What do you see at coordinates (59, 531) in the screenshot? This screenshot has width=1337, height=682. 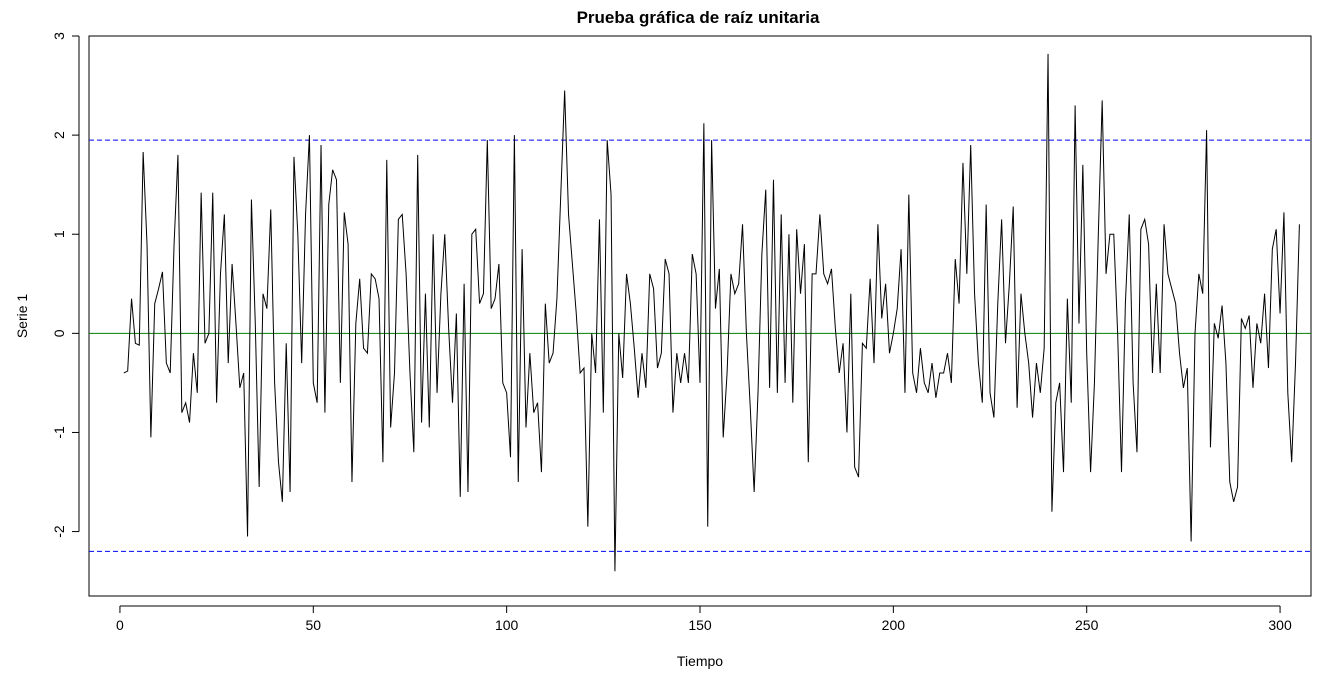 I see `y-tick-label: -2` at bounding box center [59, 531].